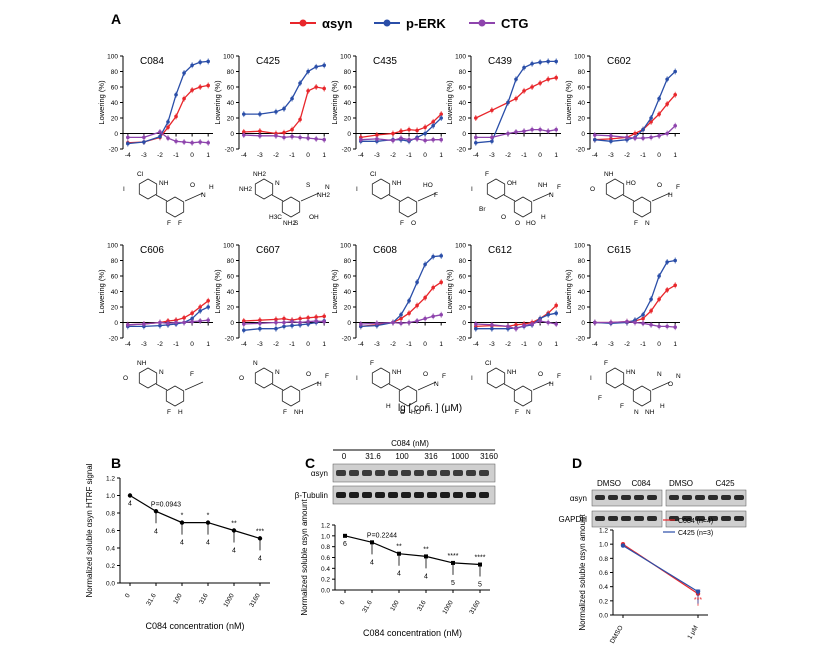  Describe the element at coordinates (168, 199) in the screenshot. I see `chemical-structure-c084: Cl I NH O FF NH` at that location.